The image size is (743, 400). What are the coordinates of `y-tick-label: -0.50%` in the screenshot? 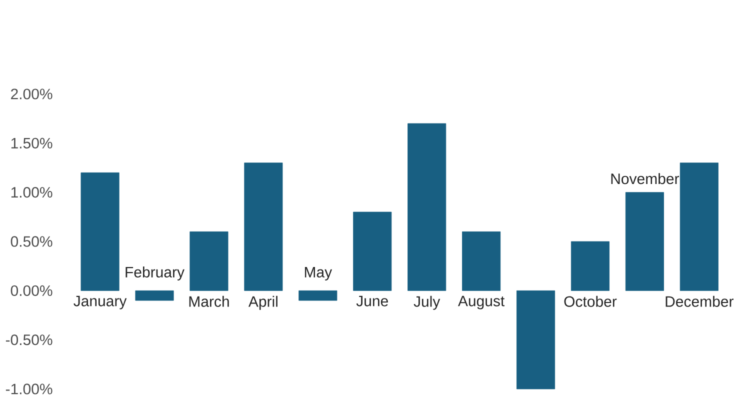 It's located at (29, 340).